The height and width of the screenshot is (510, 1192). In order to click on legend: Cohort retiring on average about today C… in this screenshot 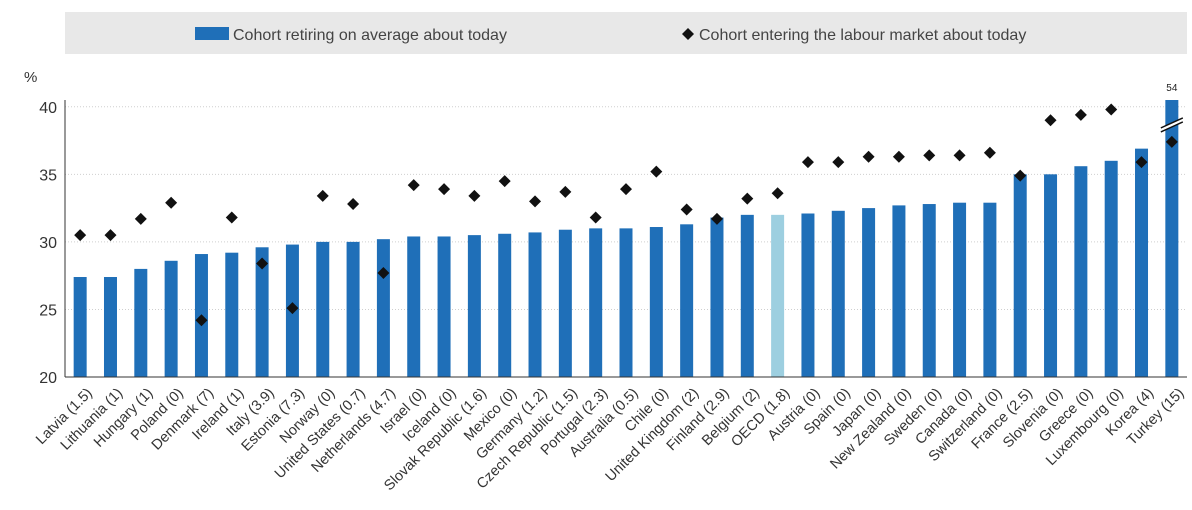, I will do `click(626, 33)`.